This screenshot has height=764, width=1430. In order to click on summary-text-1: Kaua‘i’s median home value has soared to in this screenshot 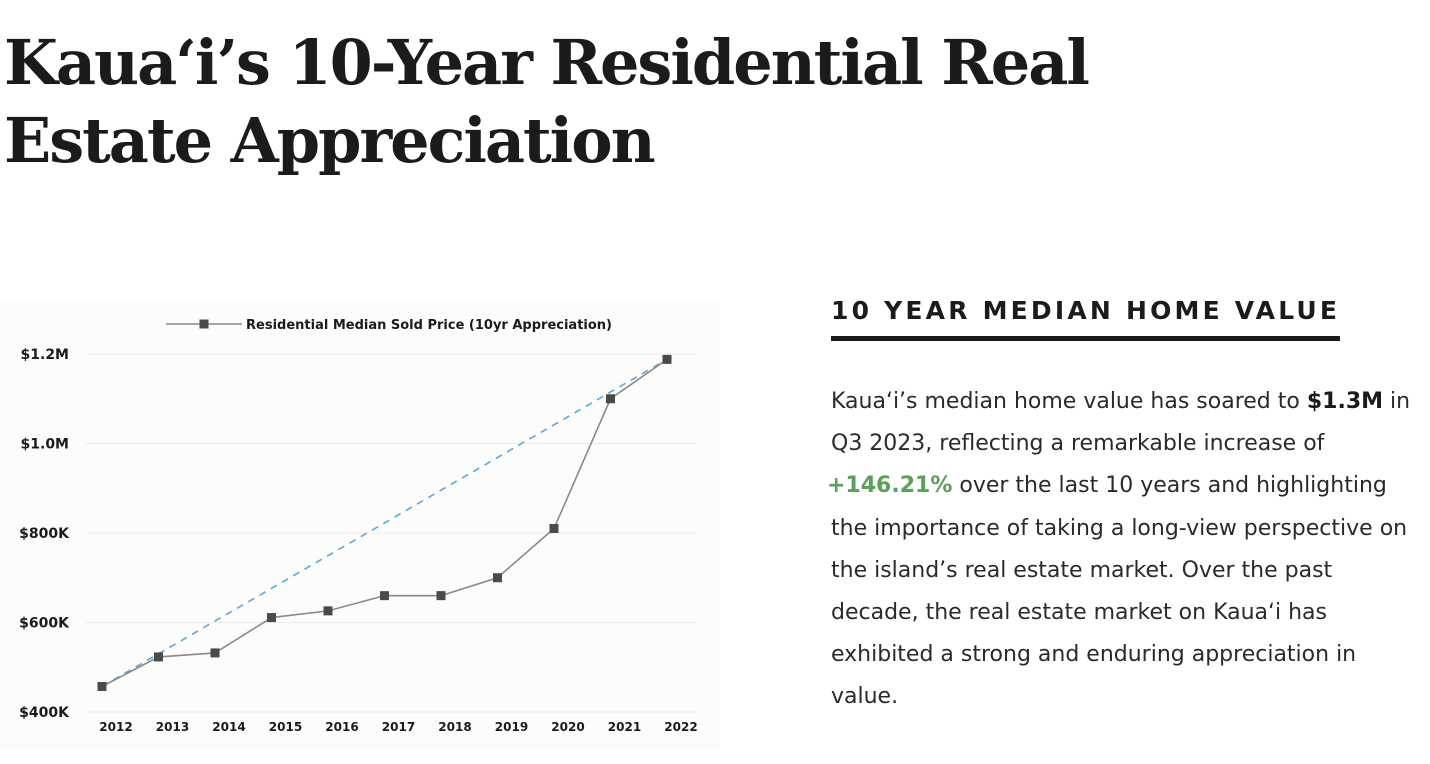, I will do `click(1065, 401)`.